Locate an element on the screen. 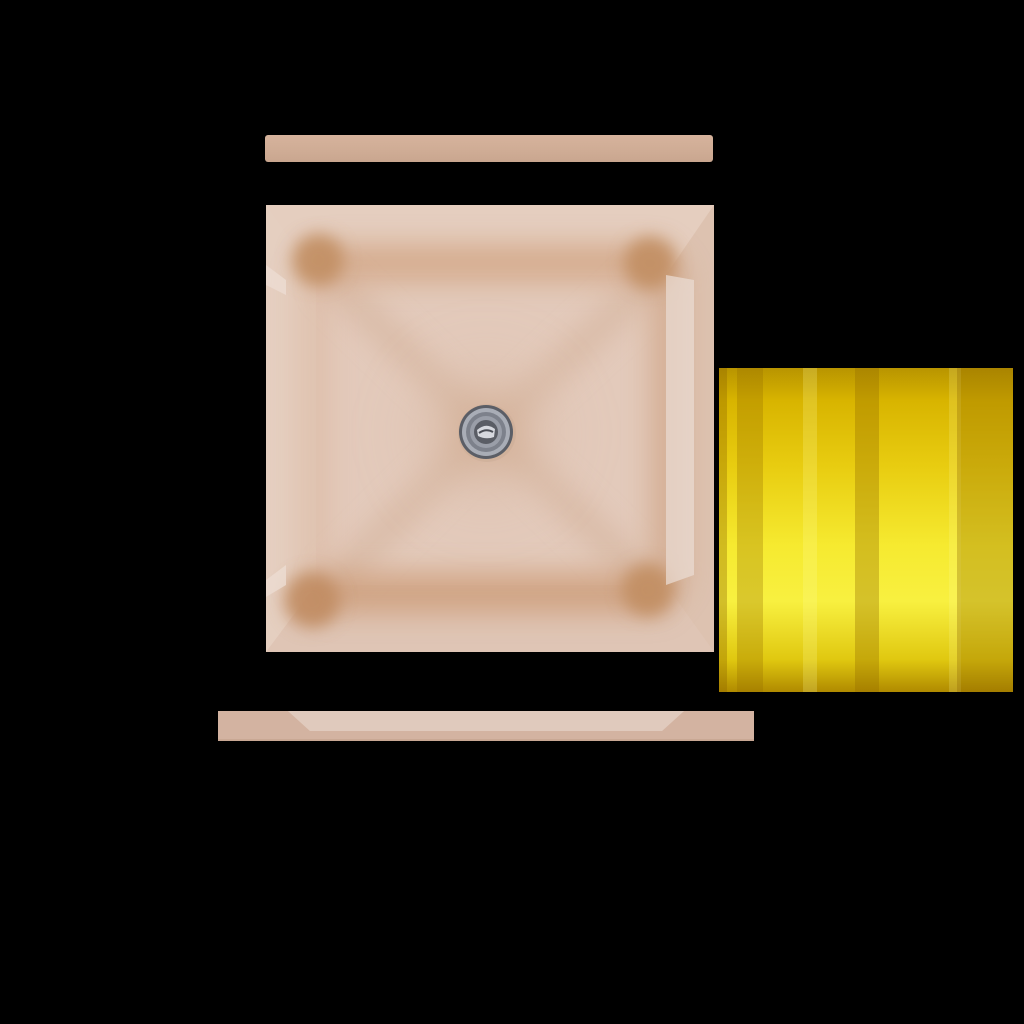 The image size is (1024, 1024). bottom-edge-strip is located at coordinates (486, 726).